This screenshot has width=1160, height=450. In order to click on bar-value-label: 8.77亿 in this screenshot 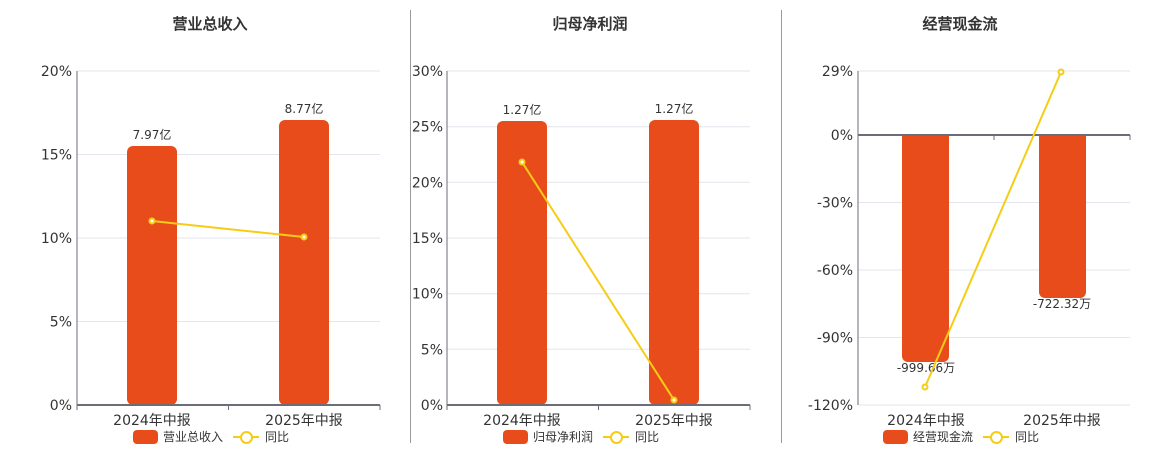, I will do `click(304, 108)`.